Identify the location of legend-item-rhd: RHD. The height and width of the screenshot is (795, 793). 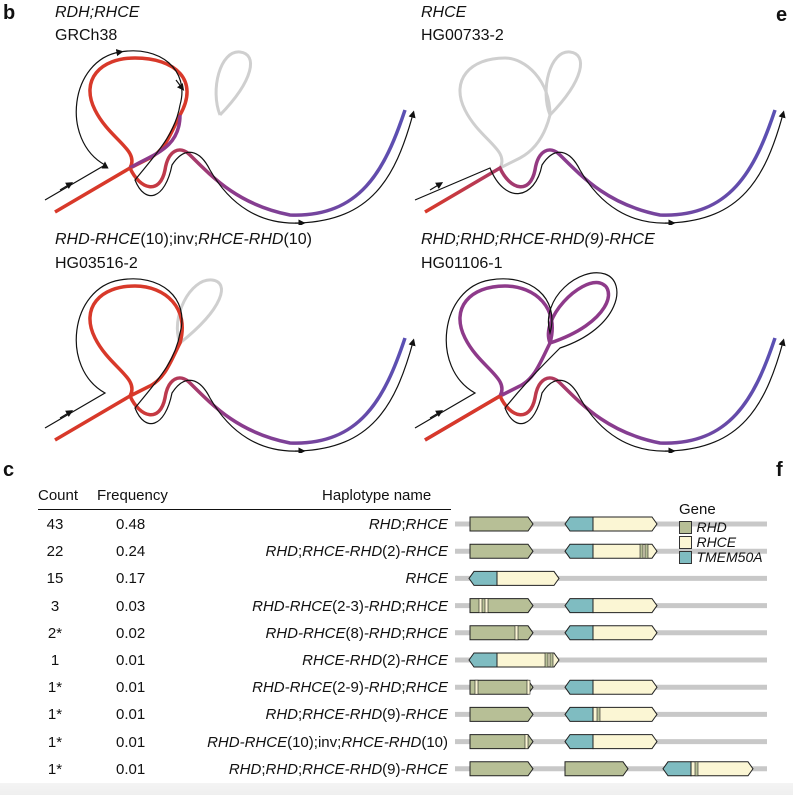
(703, 528).